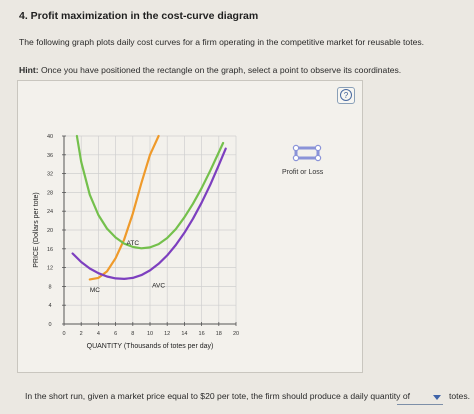  What do you see at coordinates (158, 285) in the screenshot?
I see `curve-label-avc: AVC` at bounding box center [158, 285].